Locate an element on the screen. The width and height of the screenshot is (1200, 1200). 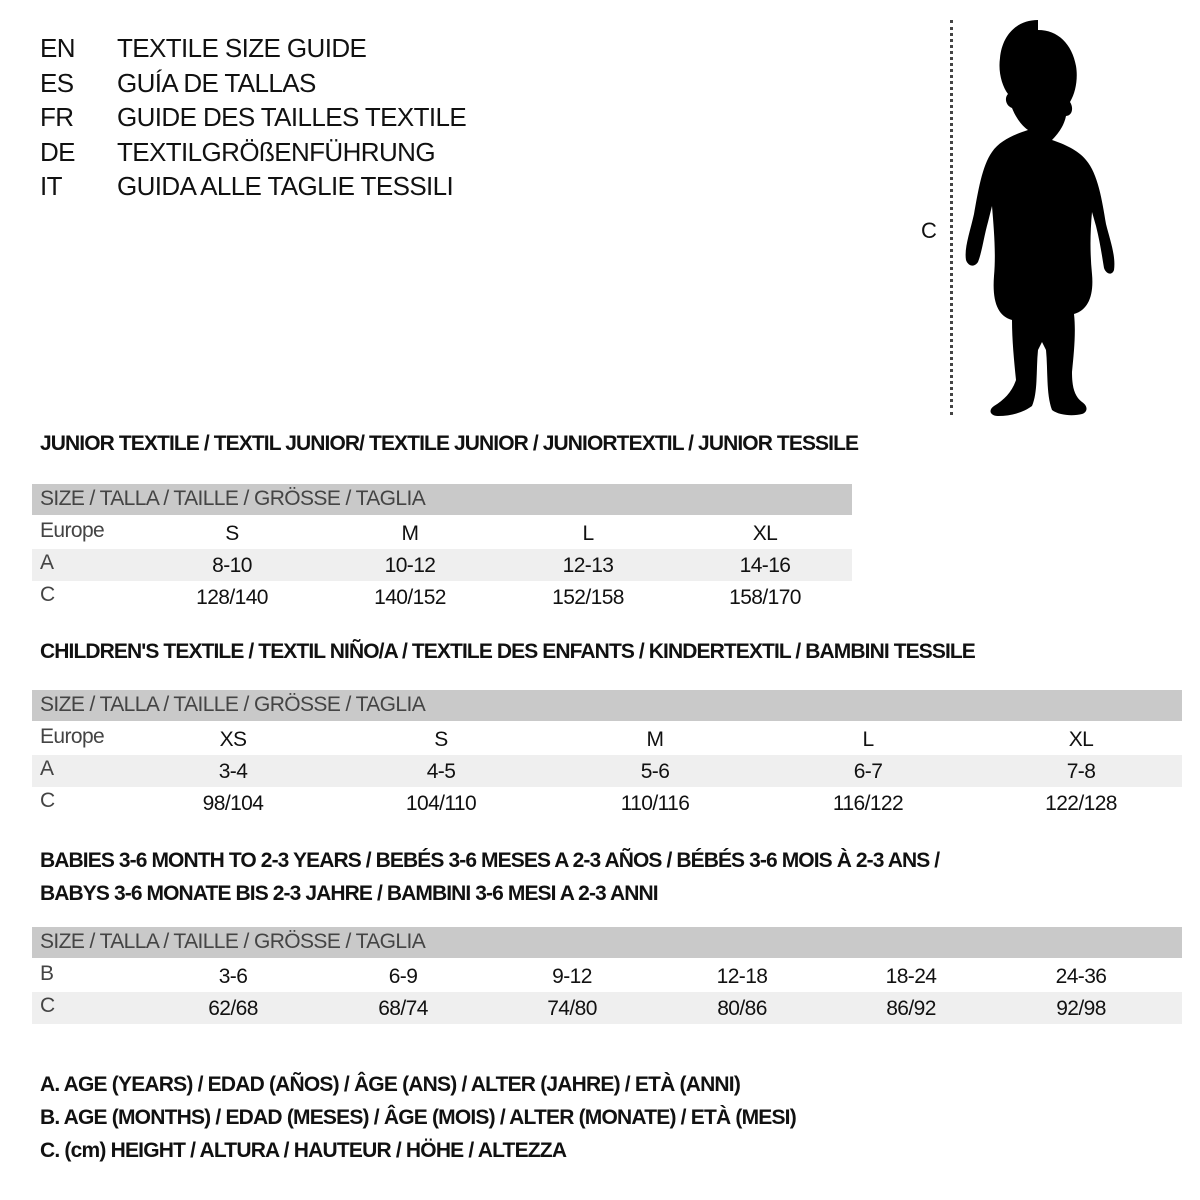
table-cell: 98/104 is located at coordinates (233, 803).